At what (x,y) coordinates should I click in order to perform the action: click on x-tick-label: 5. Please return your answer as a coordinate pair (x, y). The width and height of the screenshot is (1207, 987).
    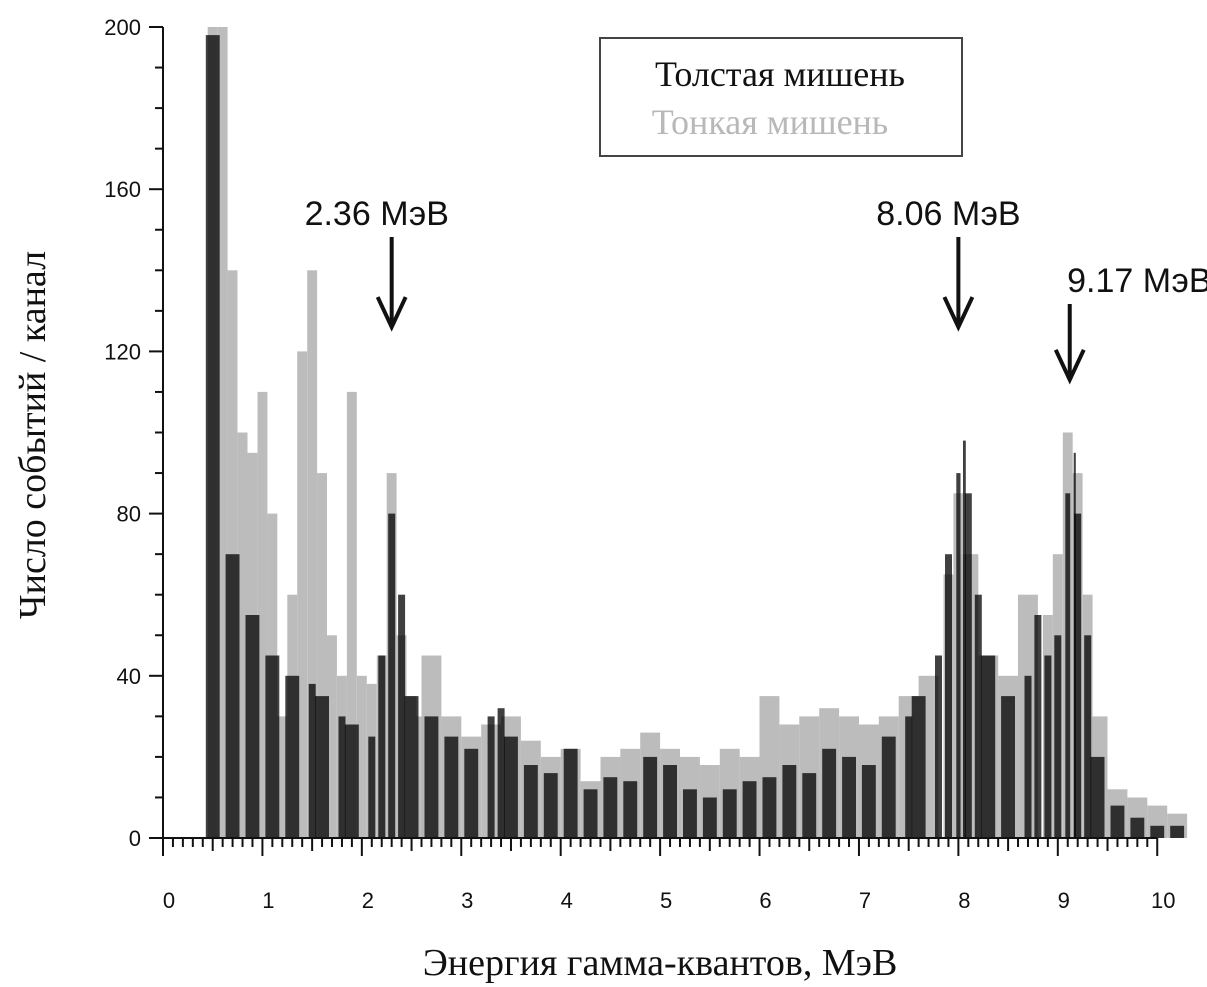
    Looking at the image, I should click on (666, 900).